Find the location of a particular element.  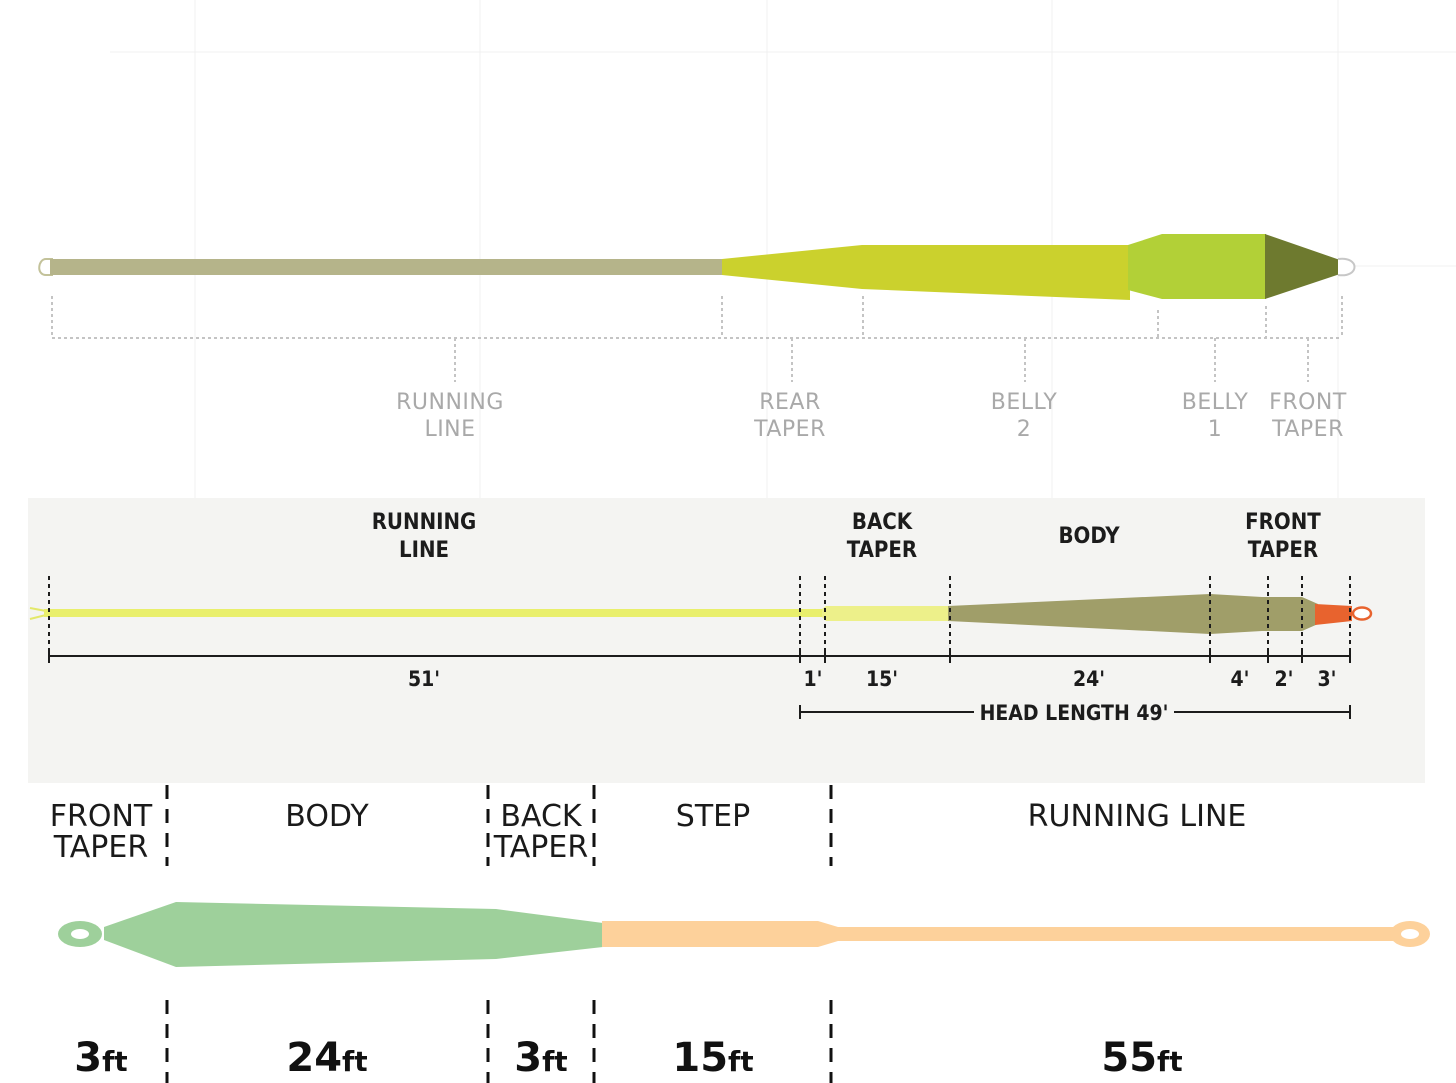

length-body: 24' is located at coordinates (1089, 679).